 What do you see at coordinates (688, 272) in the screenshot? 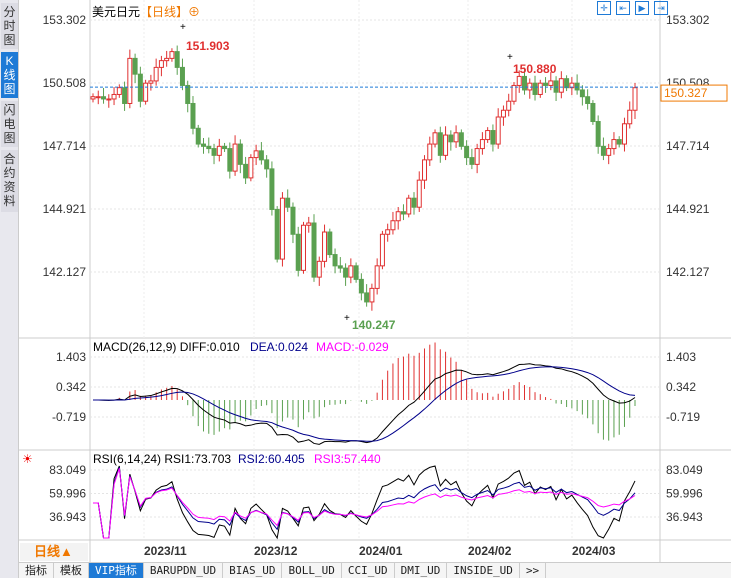
I see `y-axis-label-right: 142.127` at bounding box center [688, 272].